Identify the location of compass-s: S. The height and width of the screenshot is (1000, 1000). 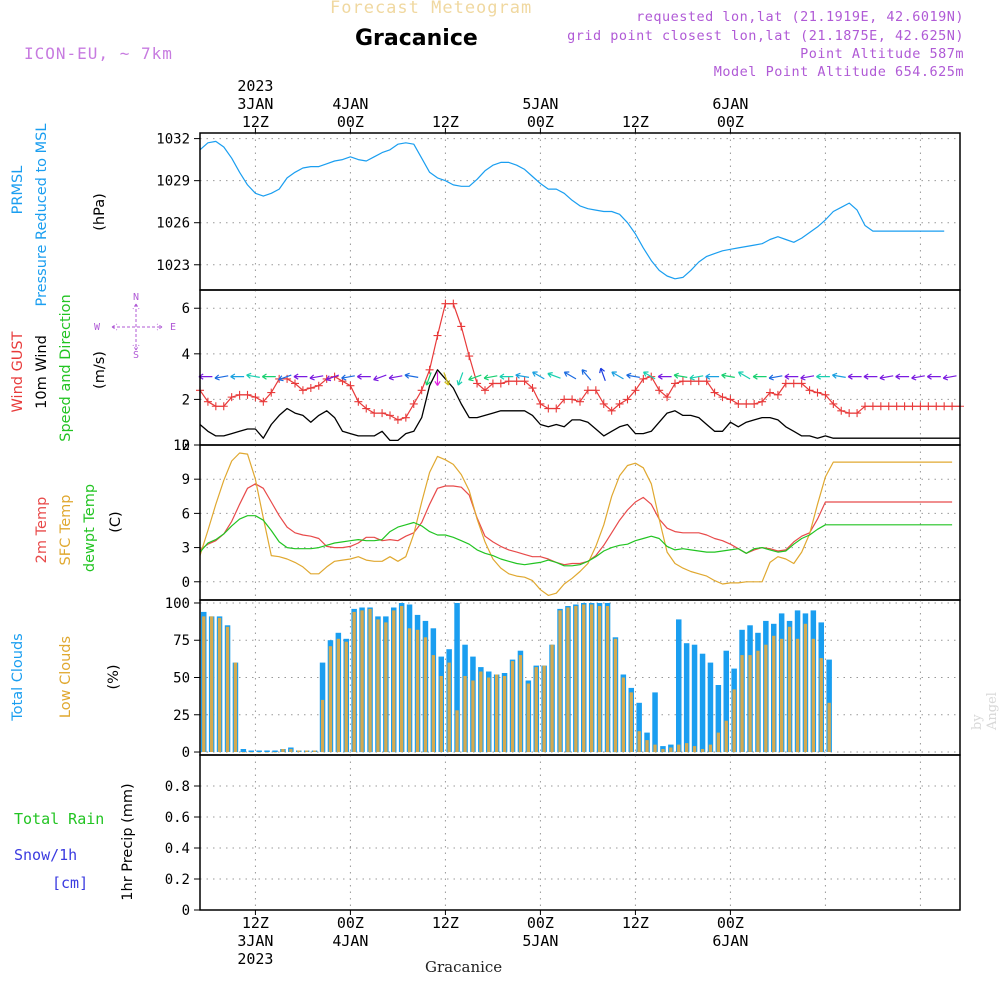
(136, 355).